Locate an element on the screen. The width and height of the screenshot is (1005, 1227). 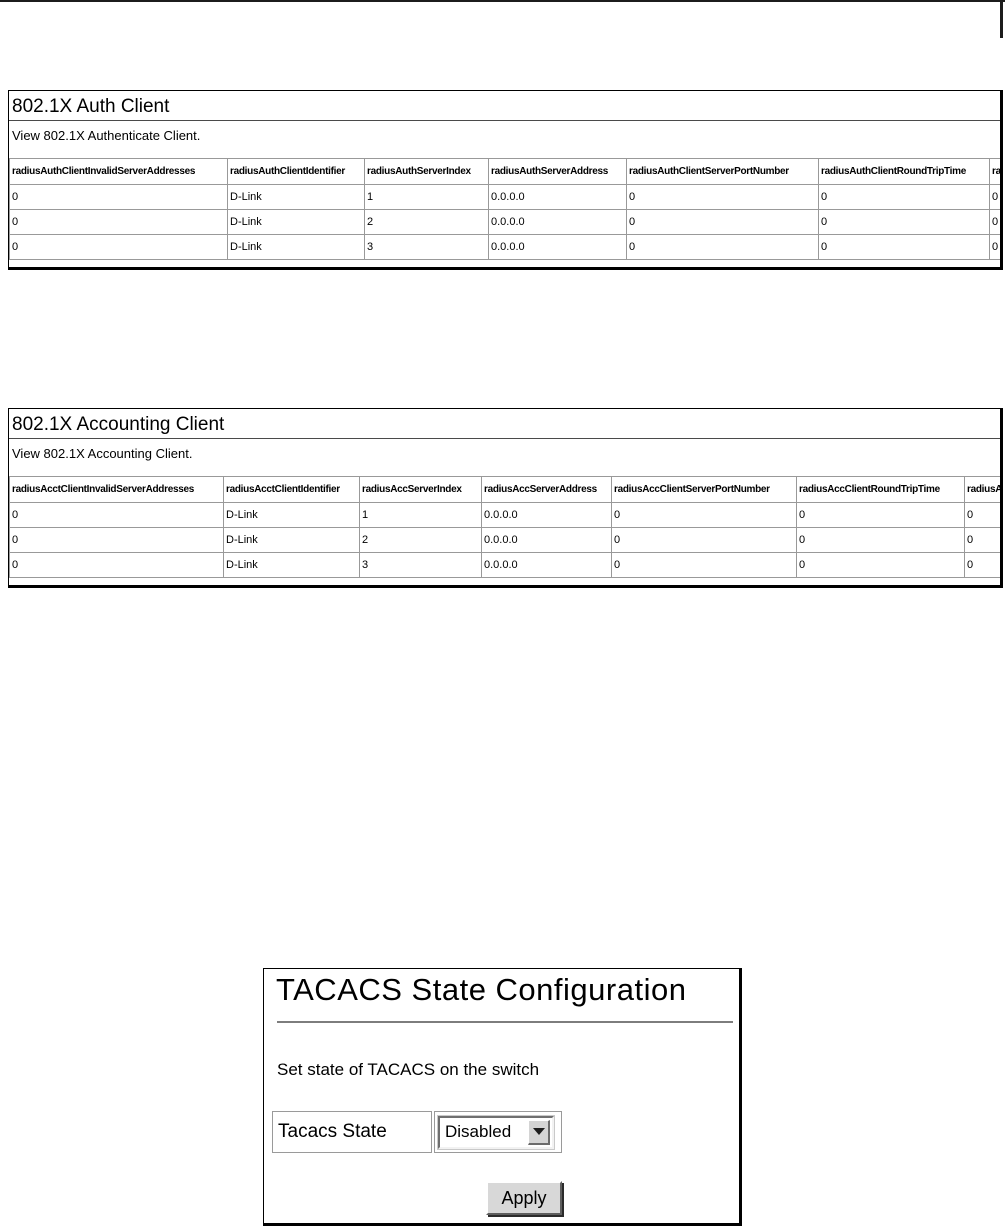
tacacs-title-rule is located at coordinates (505, 1022).